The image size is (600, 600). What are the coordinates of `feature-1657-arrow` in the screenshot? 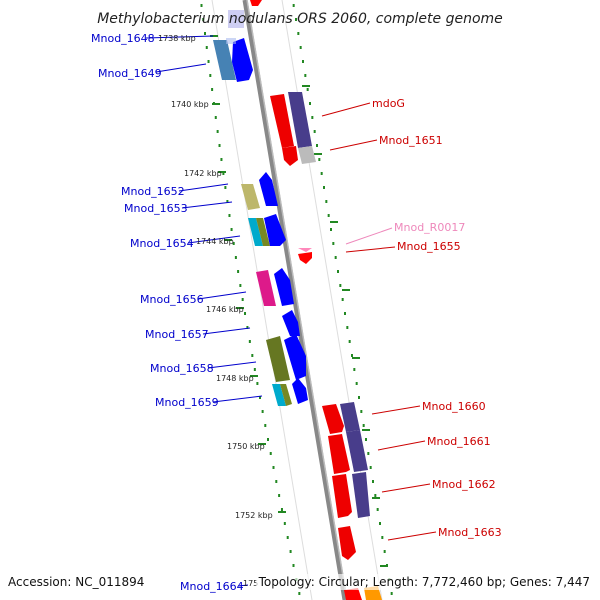 It's located at (291, 323).